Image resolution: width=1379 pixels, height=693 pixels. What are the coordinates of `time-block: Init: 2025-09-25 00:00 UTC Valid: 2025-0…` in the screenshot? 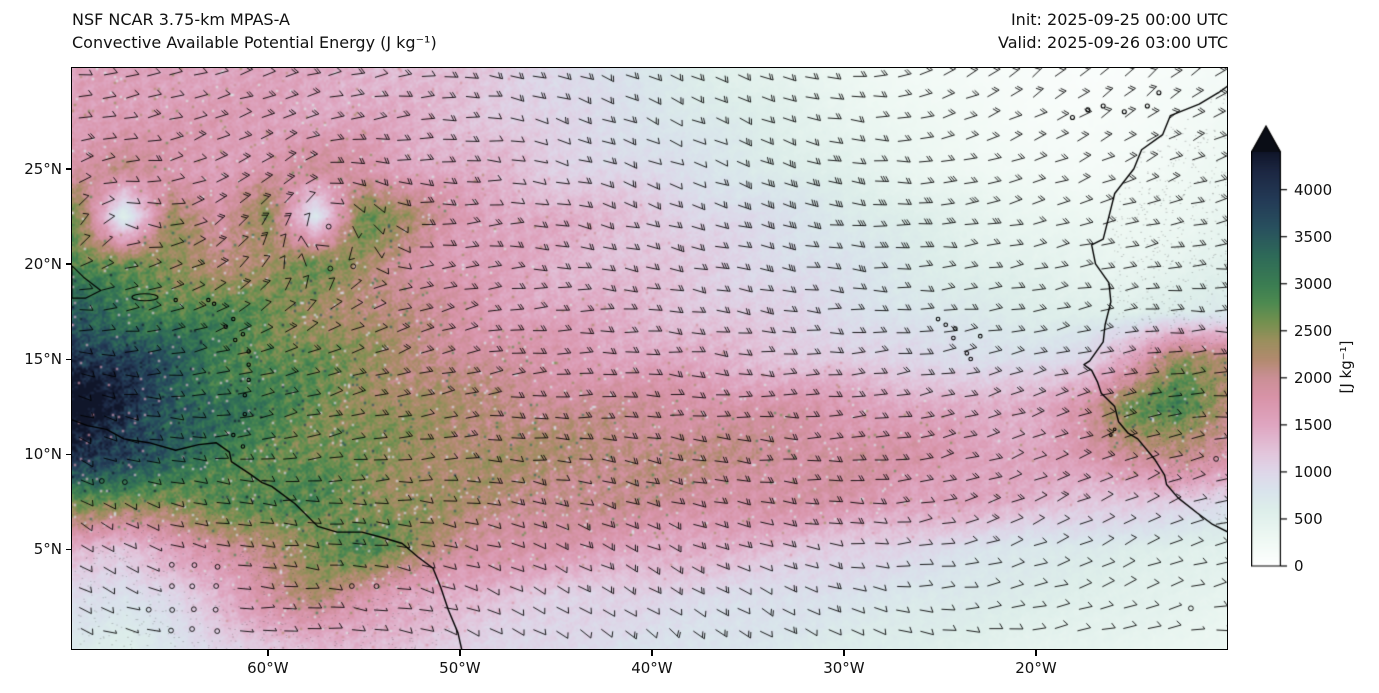 It's located at (1113, 31).